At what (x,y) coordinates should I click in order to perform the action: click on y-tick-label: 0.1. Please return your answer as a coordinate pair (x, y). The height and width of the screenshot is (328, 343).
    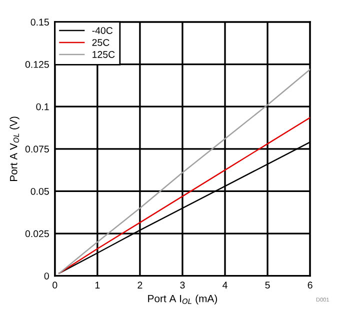
    Looking at the image, I should click on (42, 106).